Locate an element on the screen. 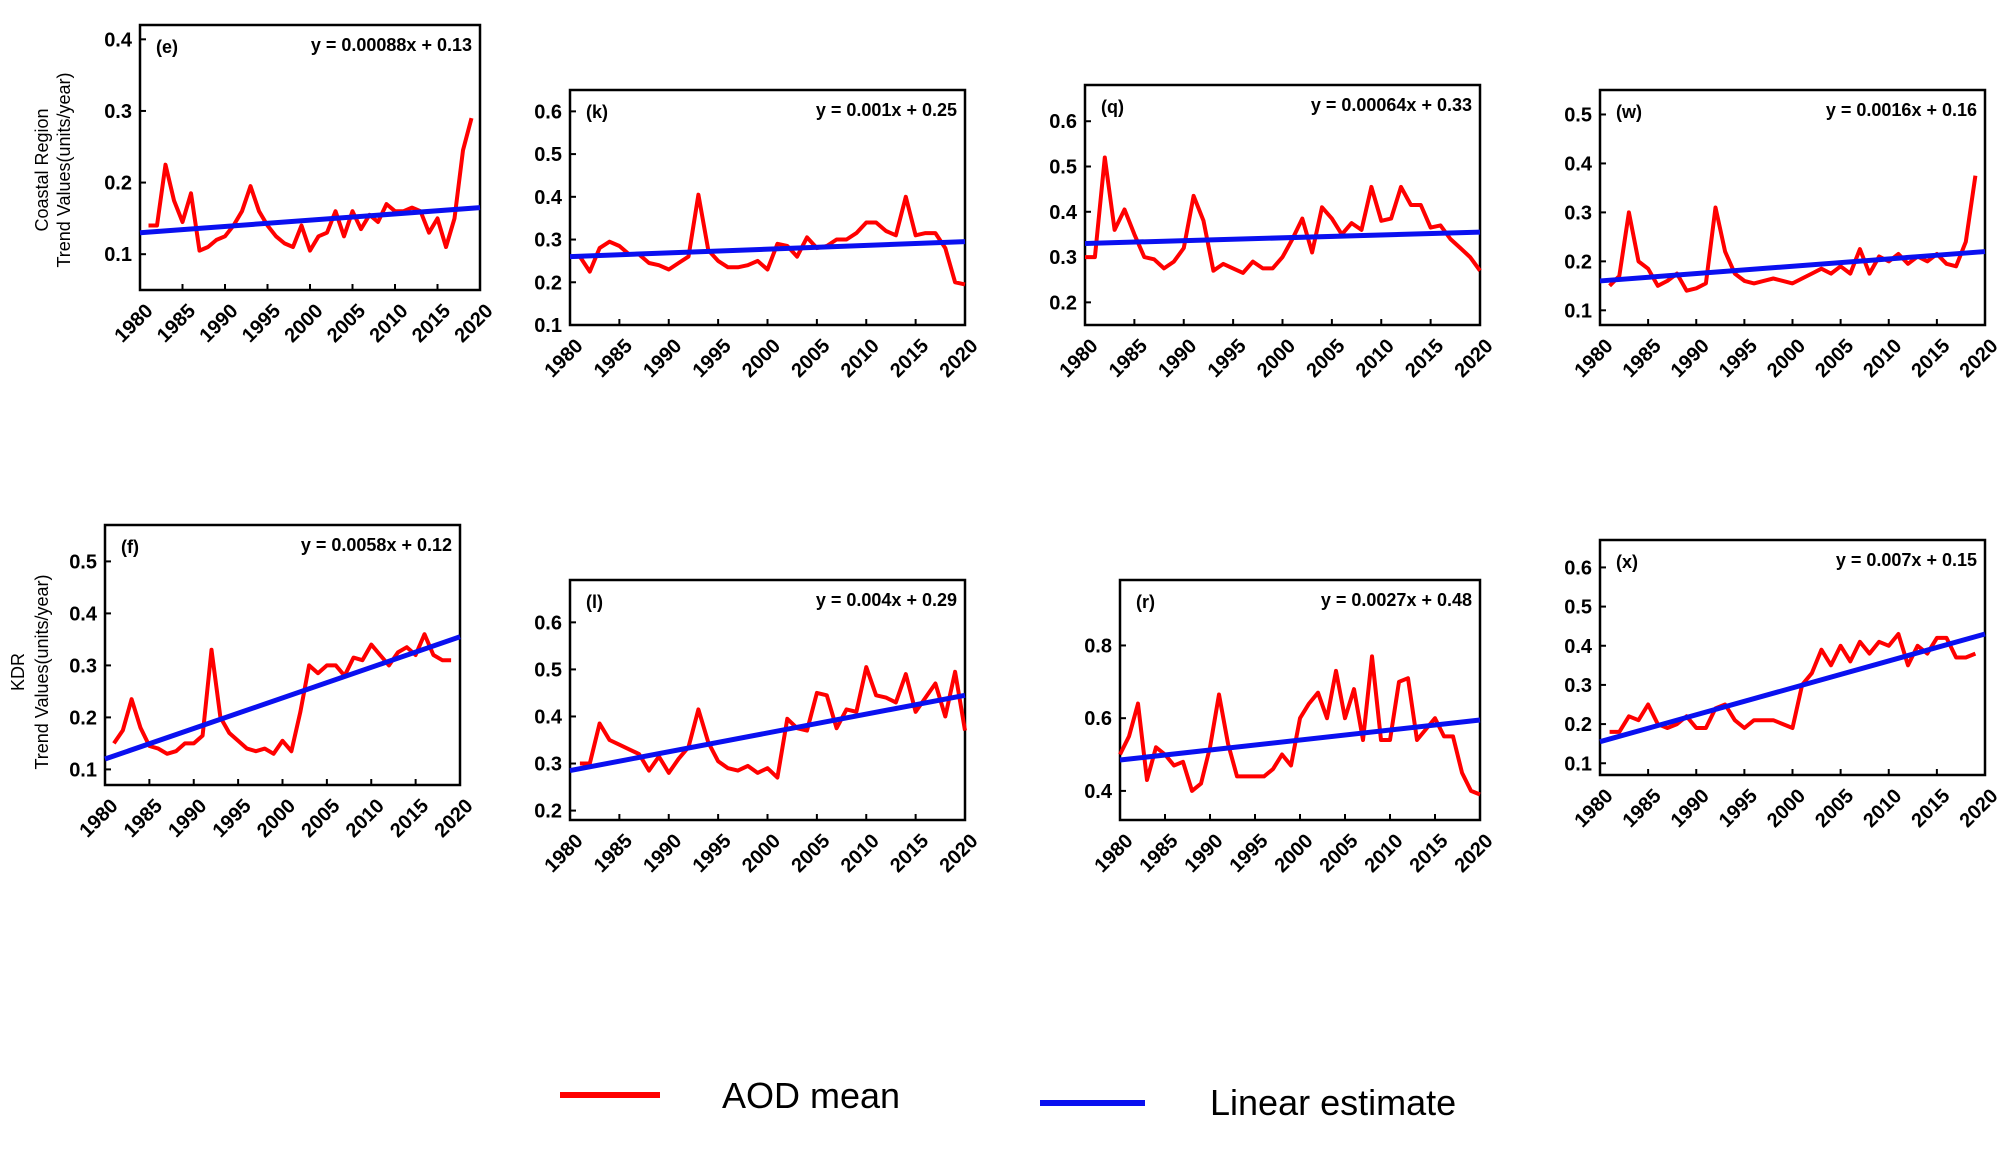 This screenshot has width=2011, height=1149. panel-label: (x) is located at coordinates (1627, 562).